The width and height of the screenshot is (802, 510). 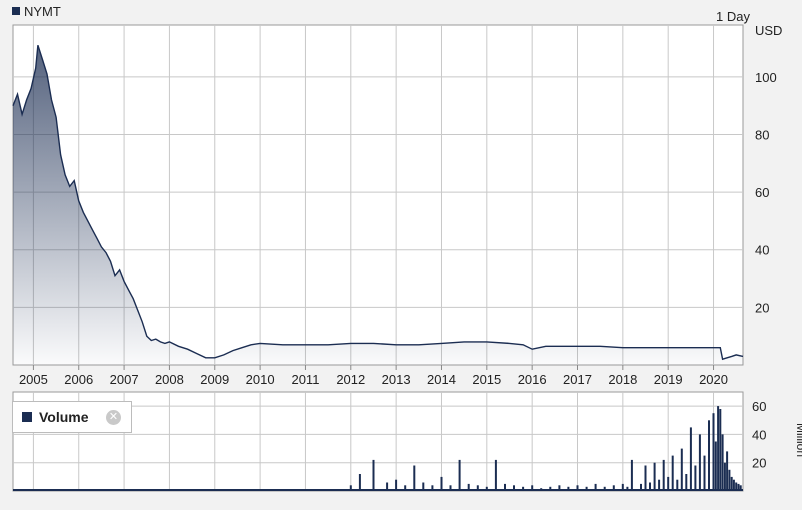 I want to click on x-tick-label: 2017, so click(x=577, y=379).